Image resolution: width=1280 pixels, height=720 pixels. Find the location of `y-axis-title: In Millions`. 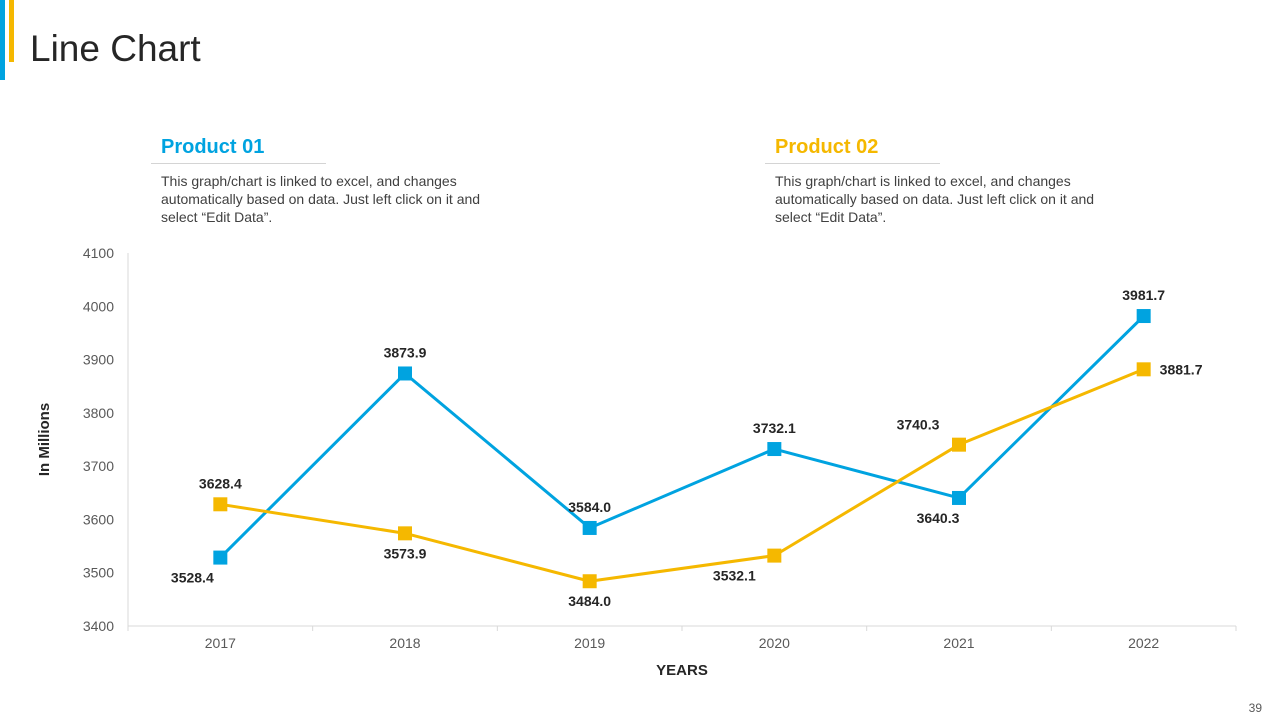

y-axis-title: In Millions is located at coordinates (44, 439).